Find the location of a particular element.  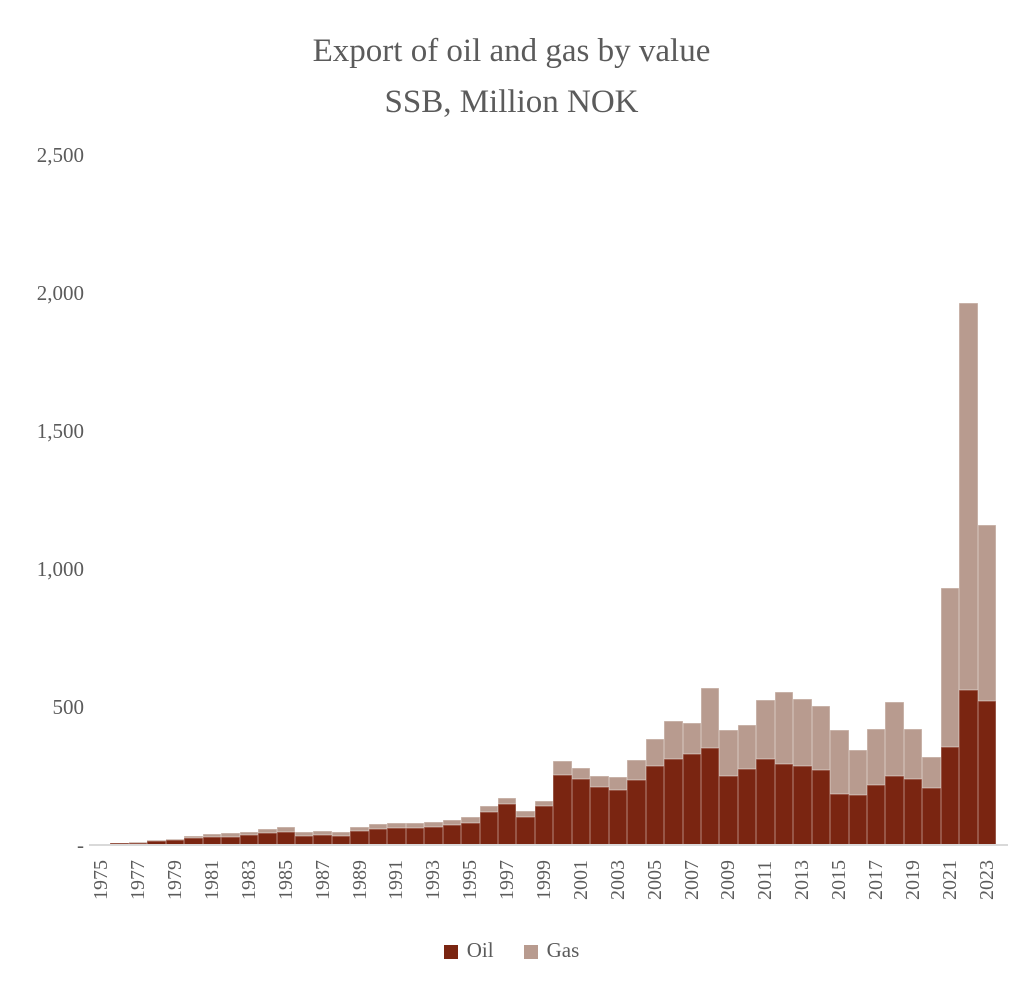

x-tick-2003: 2003 is located at coordinates (617, 880).